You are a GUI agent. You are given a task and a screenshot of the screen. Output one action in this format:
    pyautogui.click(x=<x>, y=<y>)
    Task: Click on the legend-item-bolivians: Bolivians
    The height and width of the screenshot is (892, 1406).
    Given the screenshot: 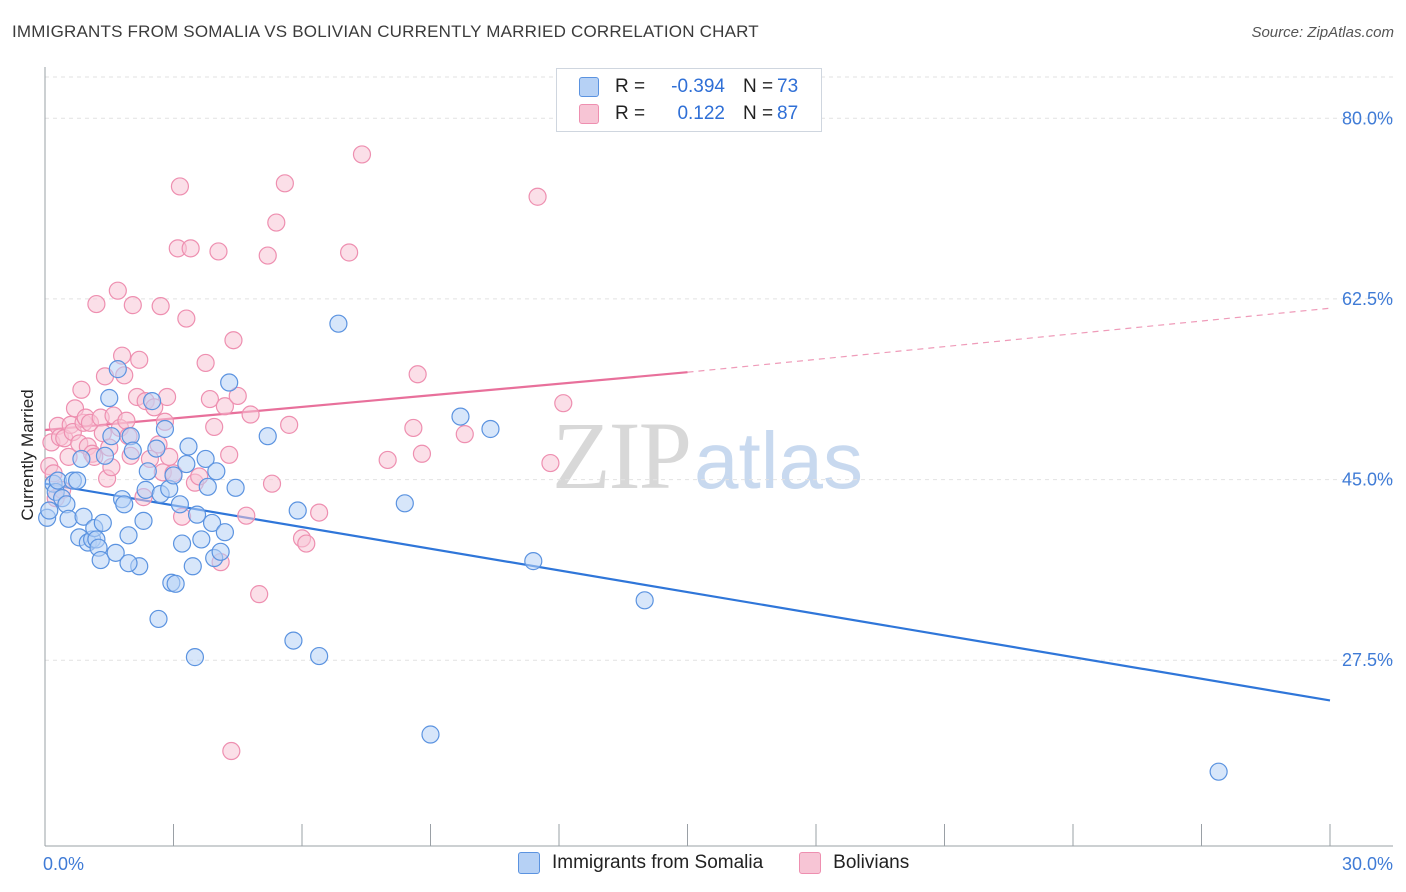 What is the action you would take?
    pyautogui.click(x=854, y=863)
    